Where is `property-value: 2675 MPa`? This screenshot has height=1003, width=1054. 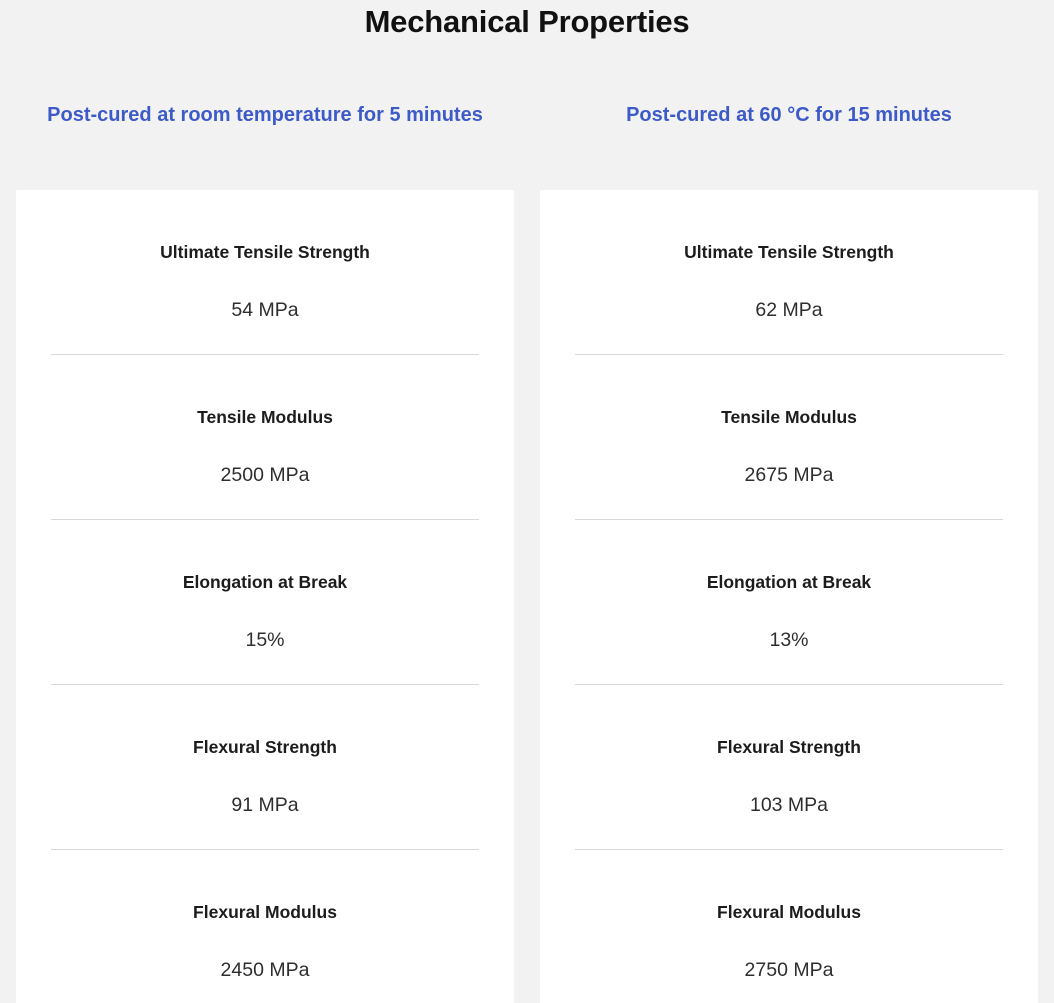
property-value: 2675 MPa is located at coordinates (789, 475).